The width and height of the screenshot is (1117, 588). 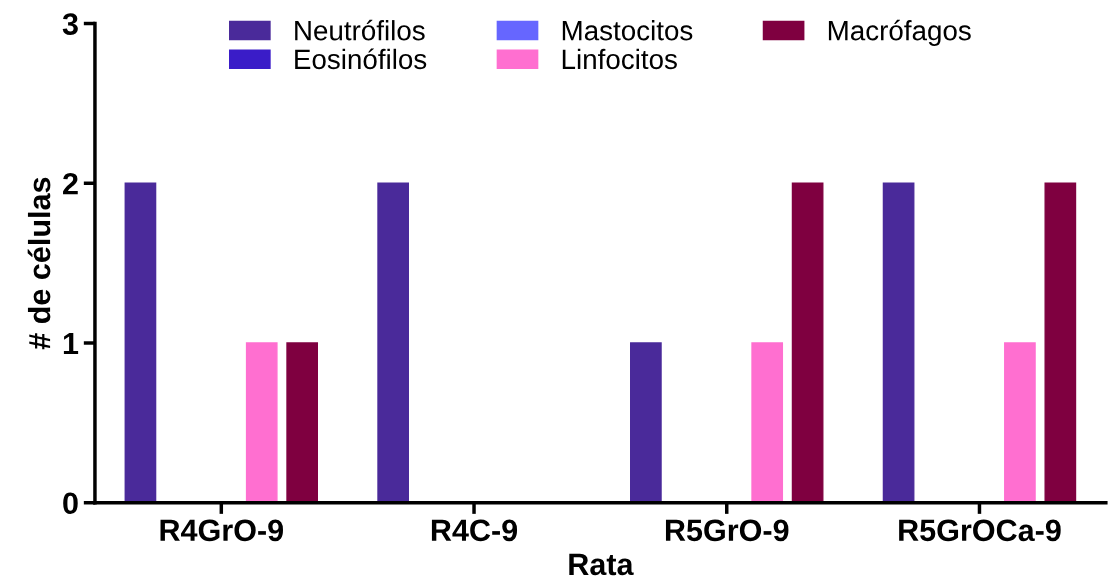 I want to click on legend-label: Macrófagos, so click(x=899, y=32).